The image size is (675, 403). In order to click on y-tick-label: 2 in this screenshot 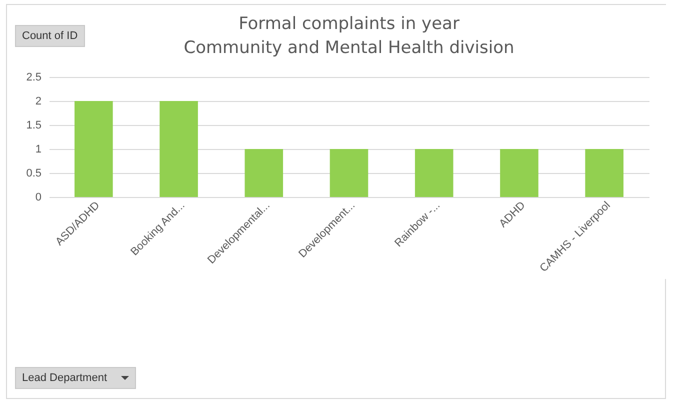, I will do `click(38, 102)`.